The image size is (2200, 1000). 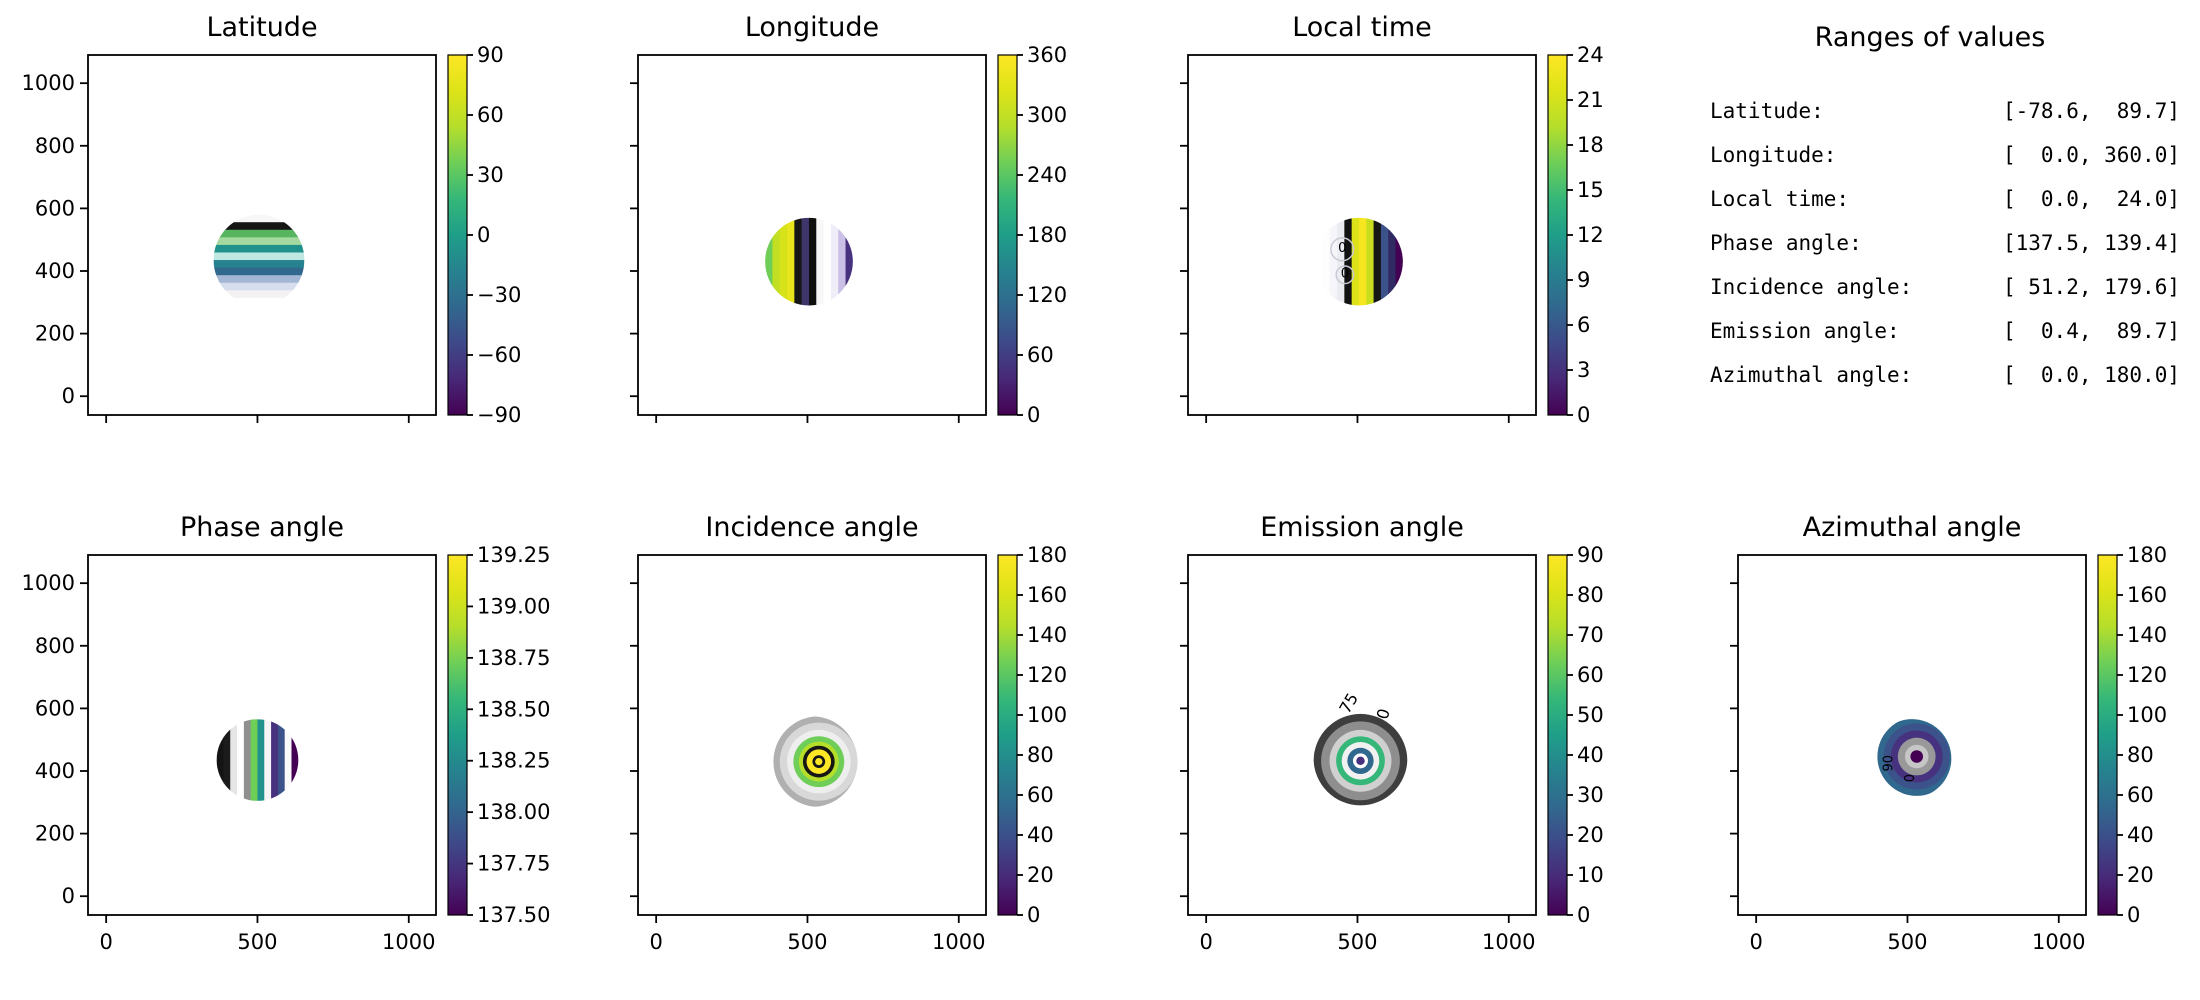 What do you see at coordinates (261, 27) in the screenshot?
I see `subplot-title: Latitude` at bounding box center [261, 27].